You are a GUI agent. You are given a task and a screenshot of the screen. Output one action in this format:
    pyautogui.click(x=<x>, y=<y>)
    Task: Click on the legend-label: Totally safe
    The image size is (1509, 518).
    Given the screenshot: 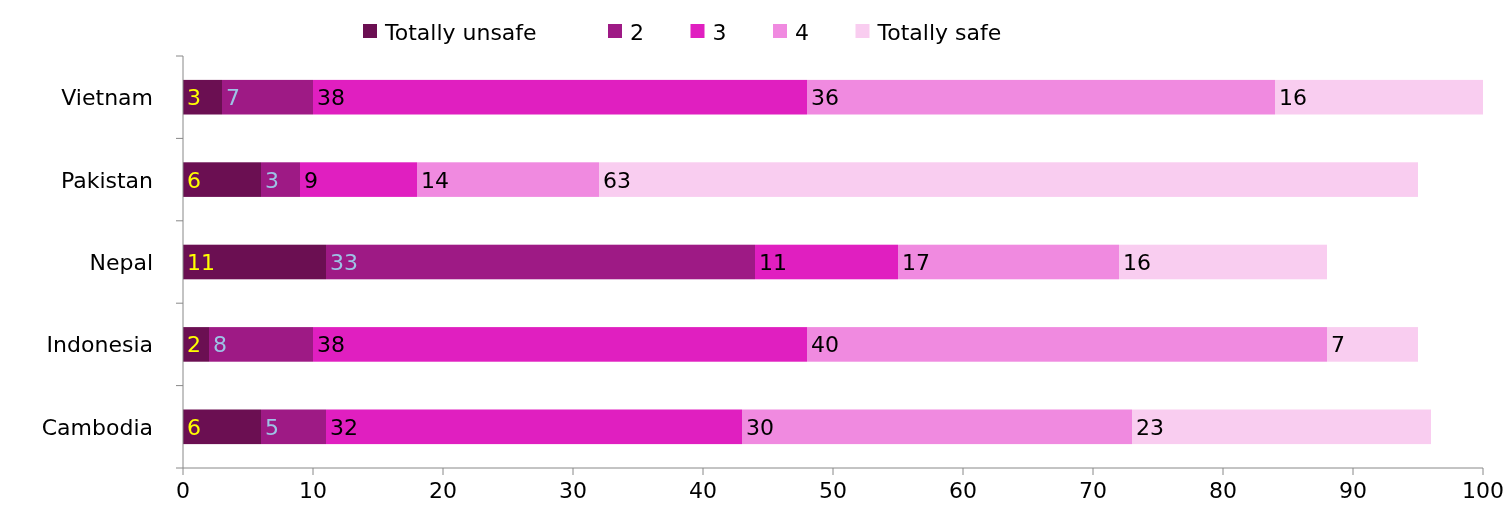 What is the action you would take?
    pyautogui.click(x=939, y=32)
    